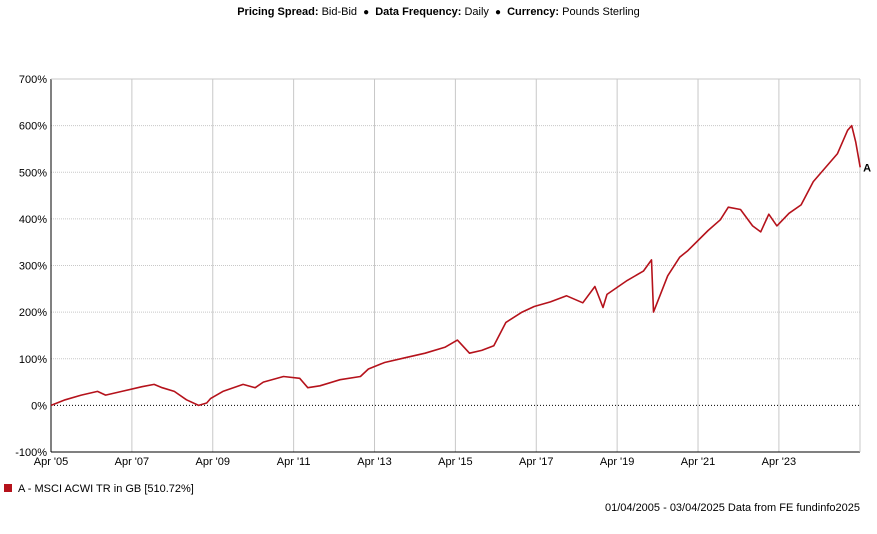 The image size is (877, 534). I want to click on x-tick-label: Apr '17, so click(536, 462).